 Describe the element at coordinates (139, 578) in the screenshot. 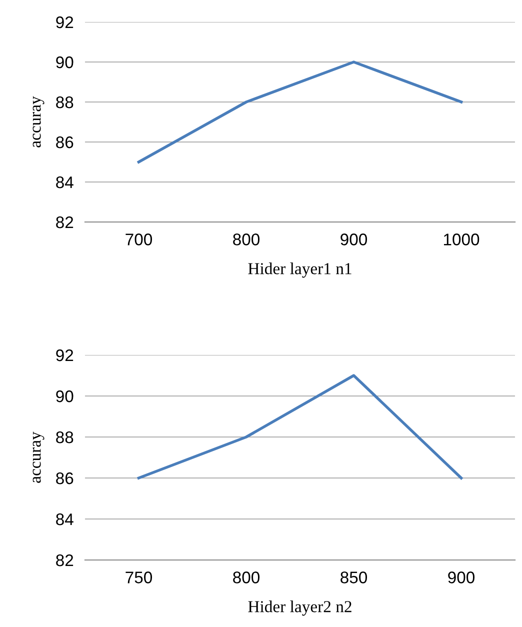

I see `x-tick-label: 750` at that location.